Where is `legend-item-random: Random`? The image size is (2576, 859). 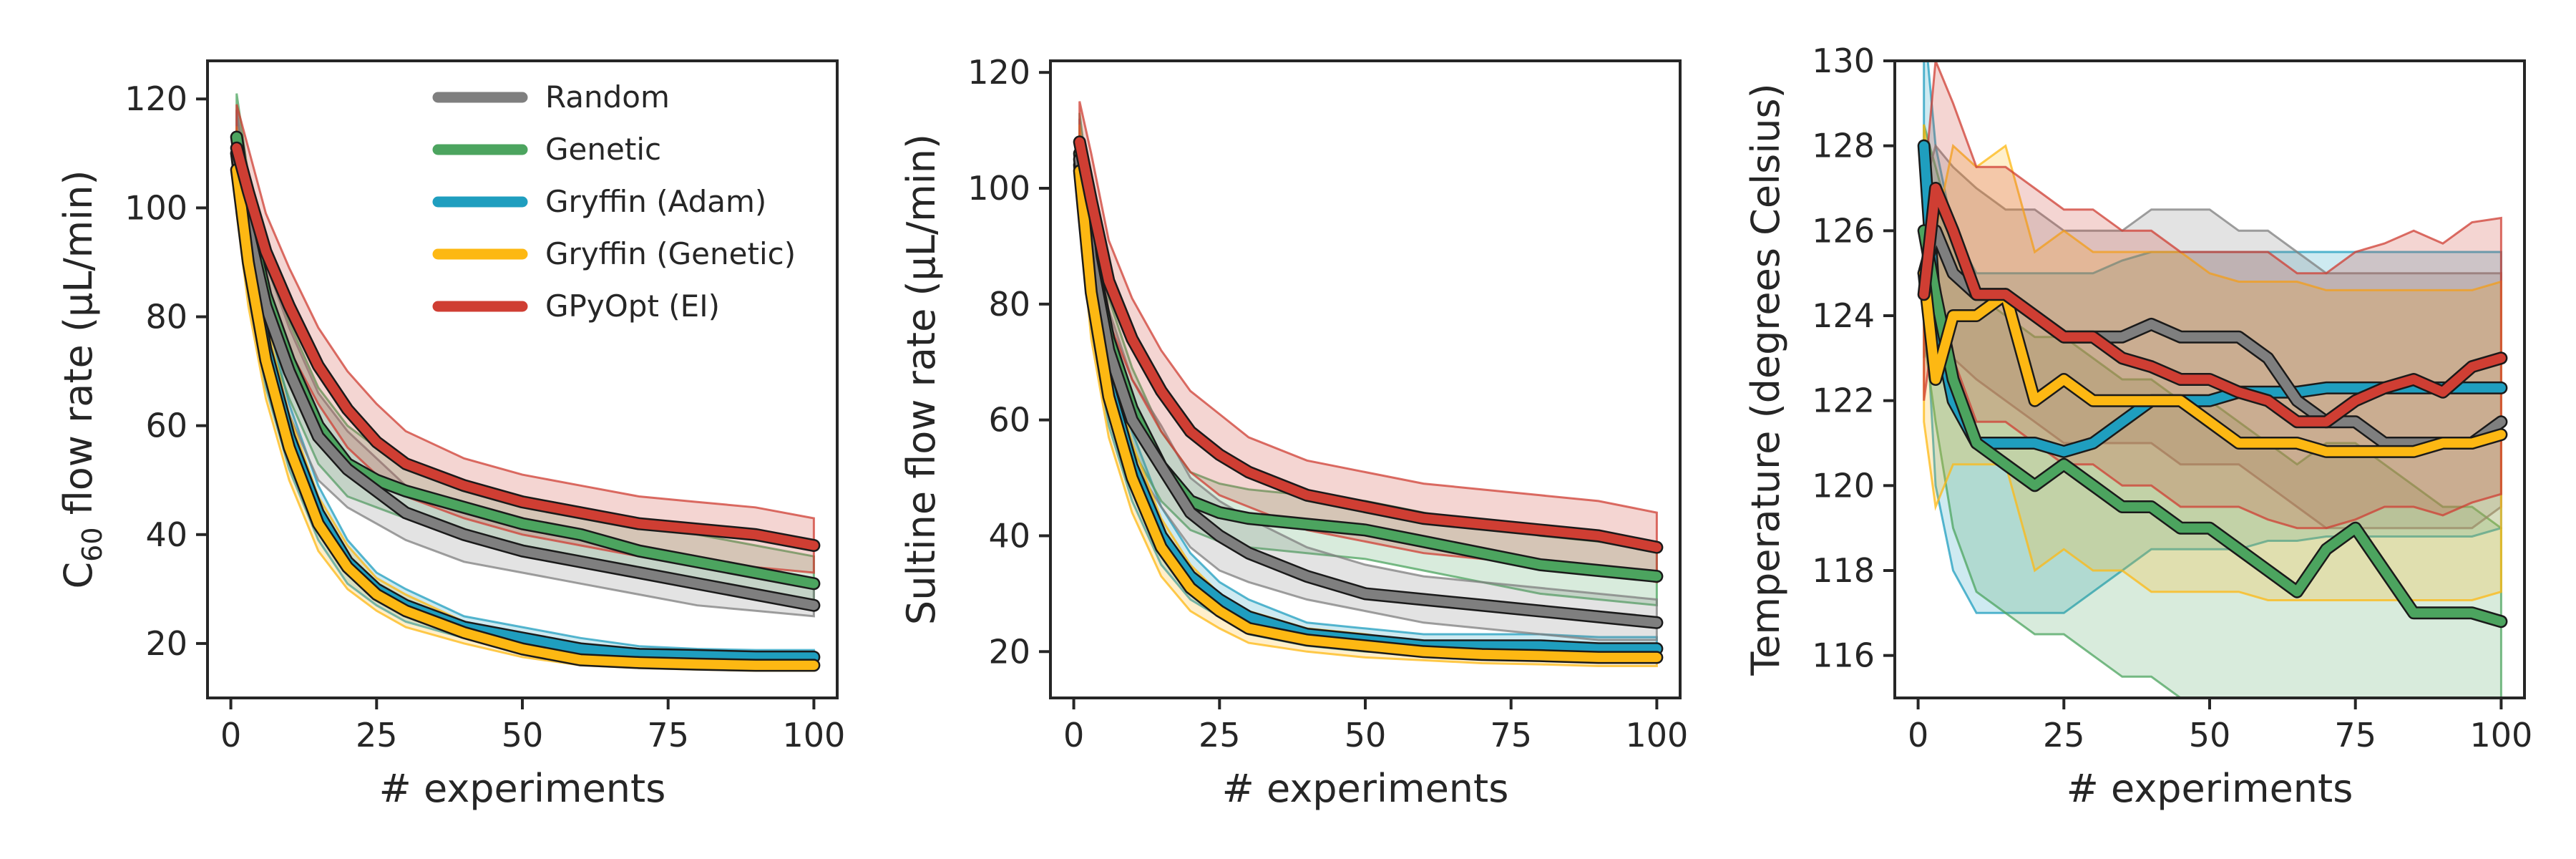
legend-item-random: Random is located at coordinates (551, 97).